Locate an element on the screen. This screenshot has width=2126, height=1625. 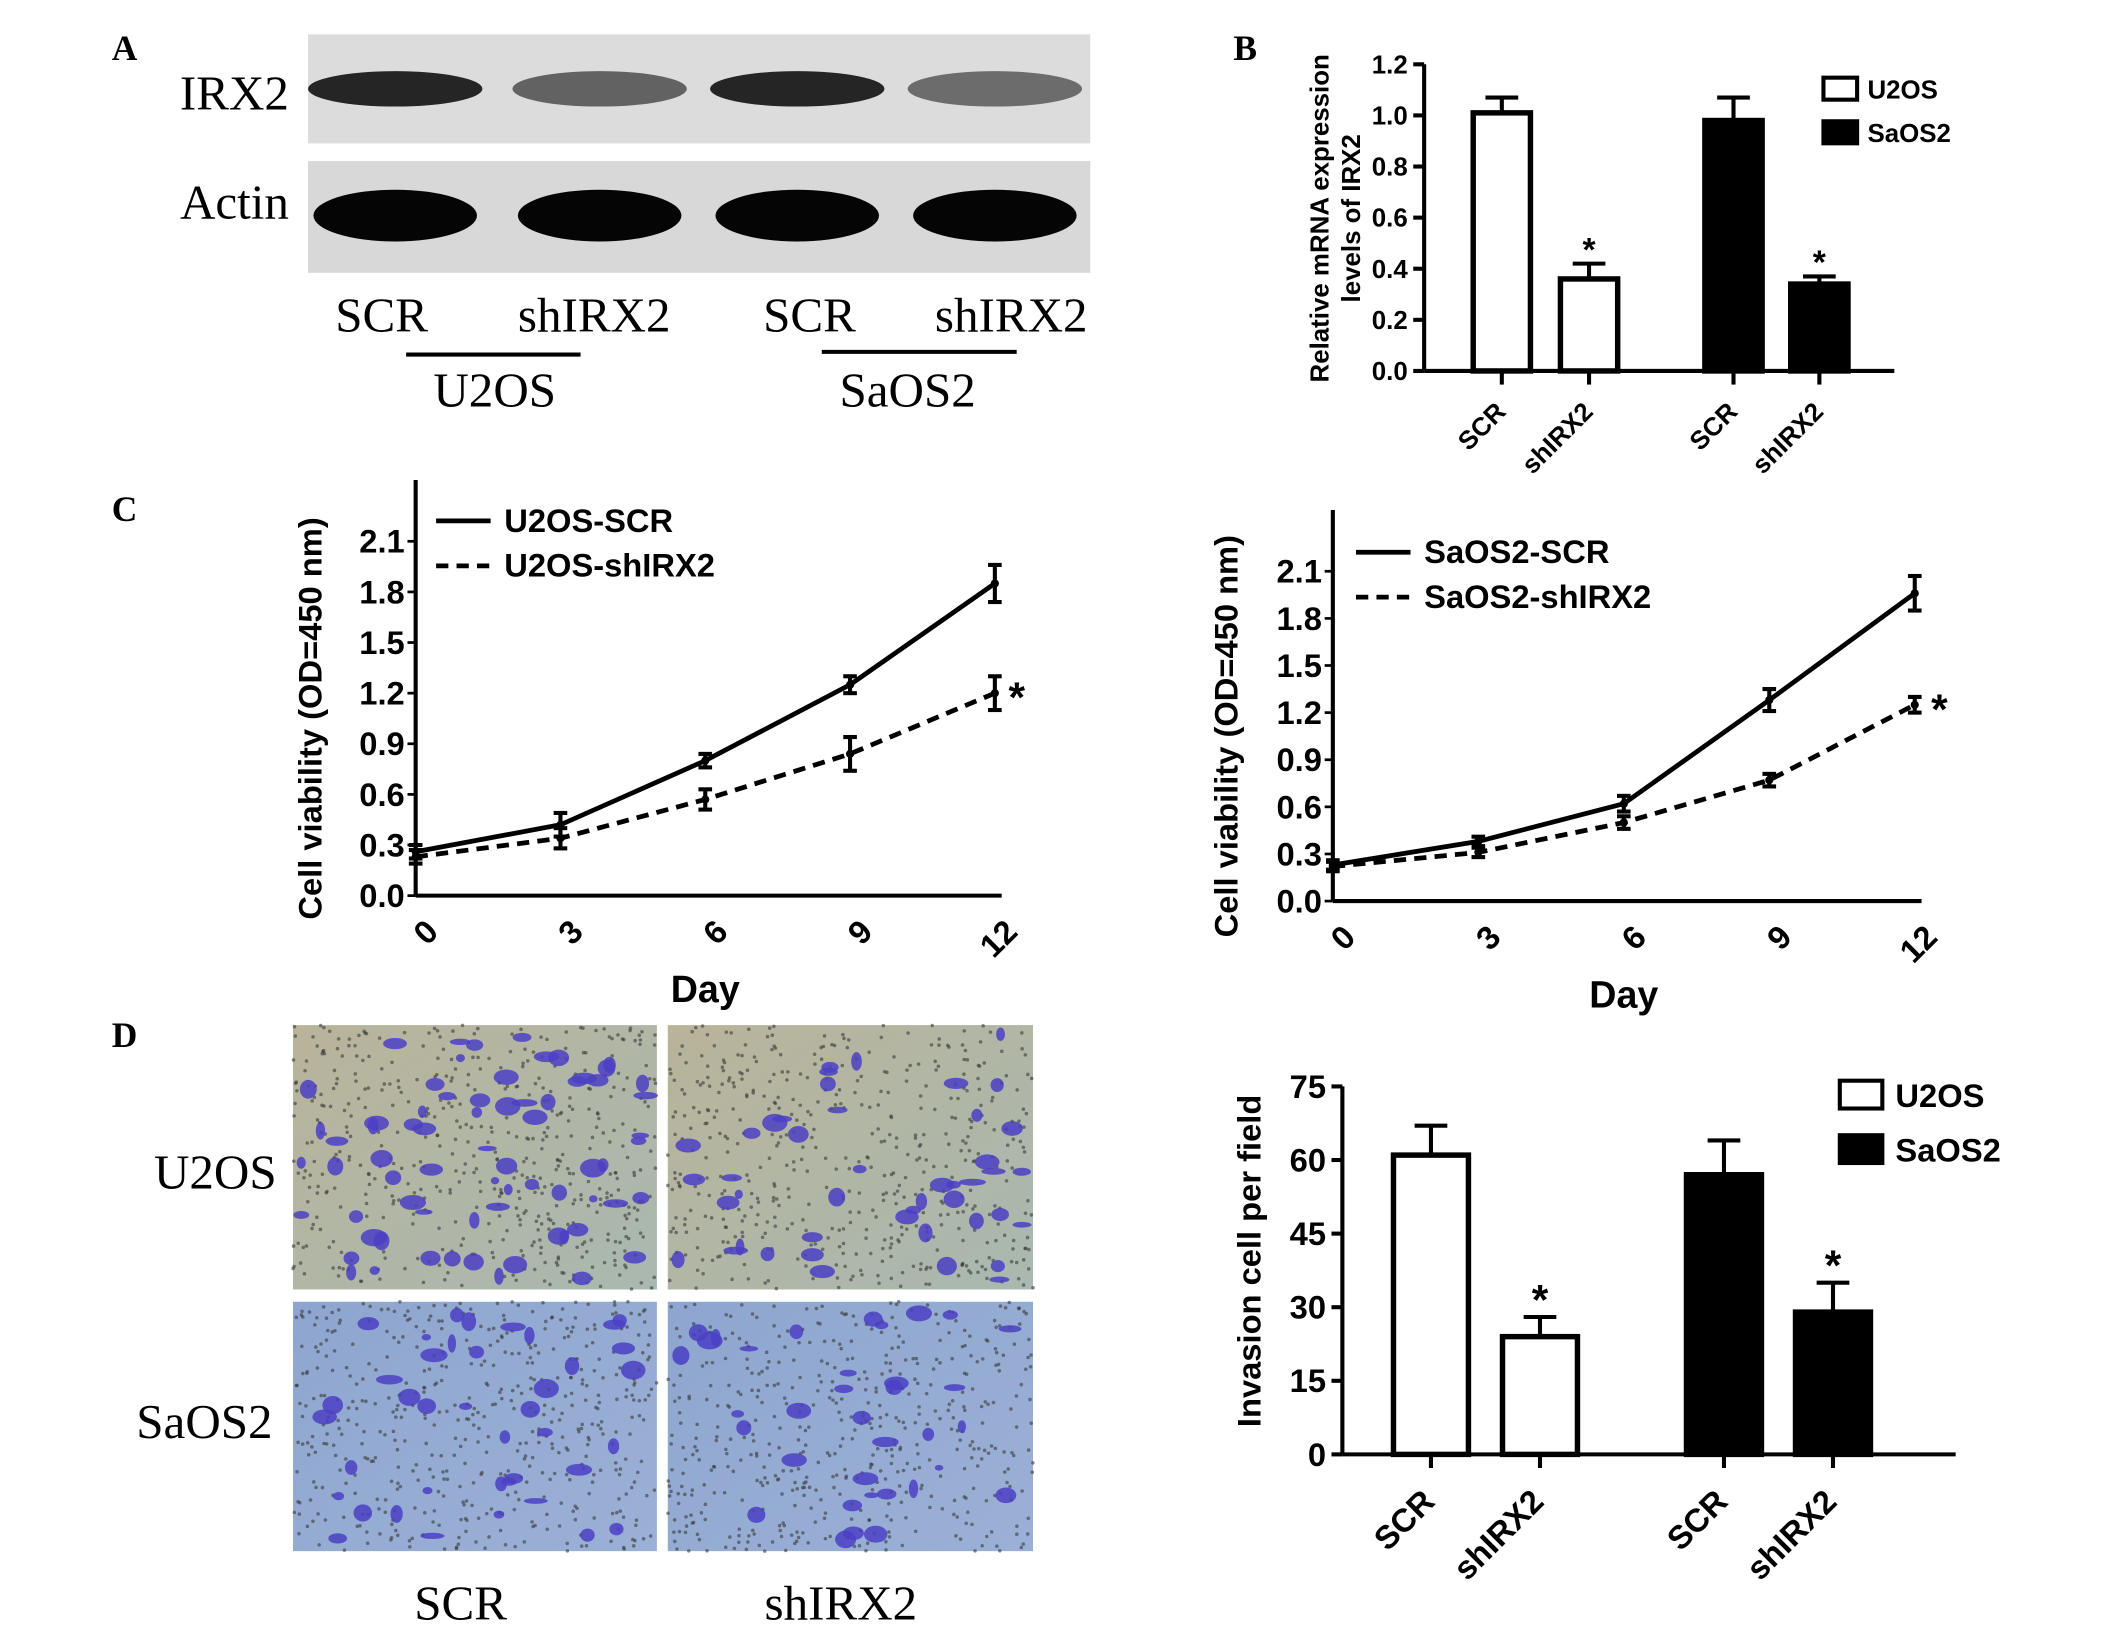
panel-label-d: D is located at coordinates (125, 1035).